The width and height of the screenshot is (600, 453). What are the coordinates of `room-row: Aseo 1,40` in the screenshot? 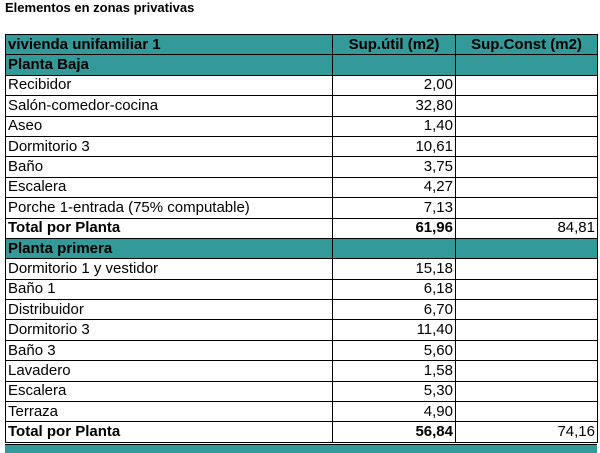 It's located at (301, 126).